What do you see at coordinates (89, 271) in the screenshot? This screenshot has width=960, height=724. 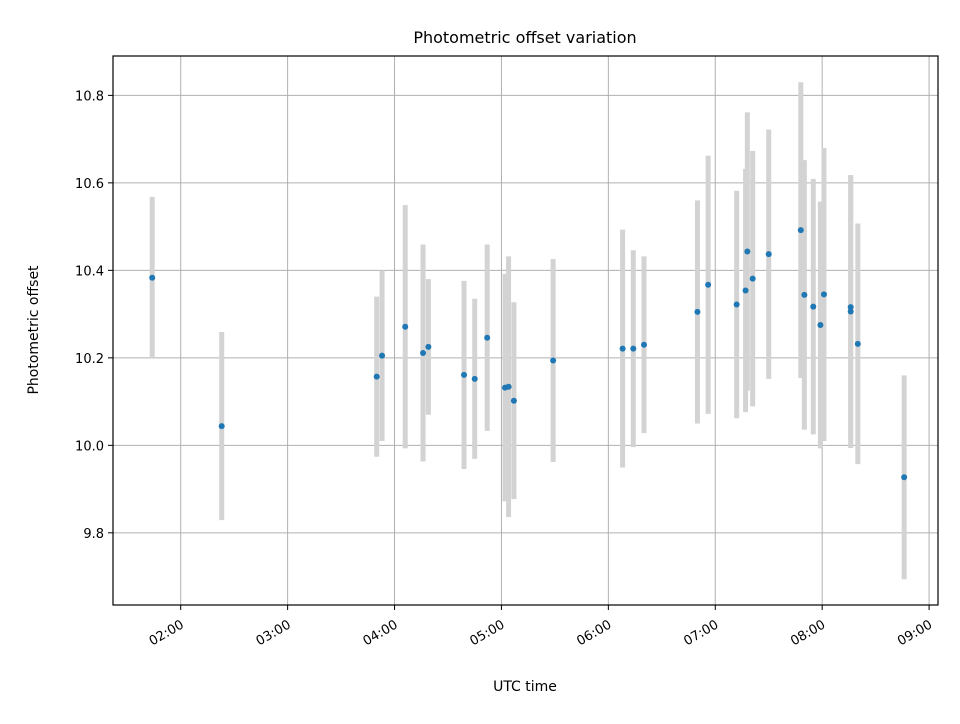 I see `y-tick-label: 10.4` at bounding box center [89, 271].